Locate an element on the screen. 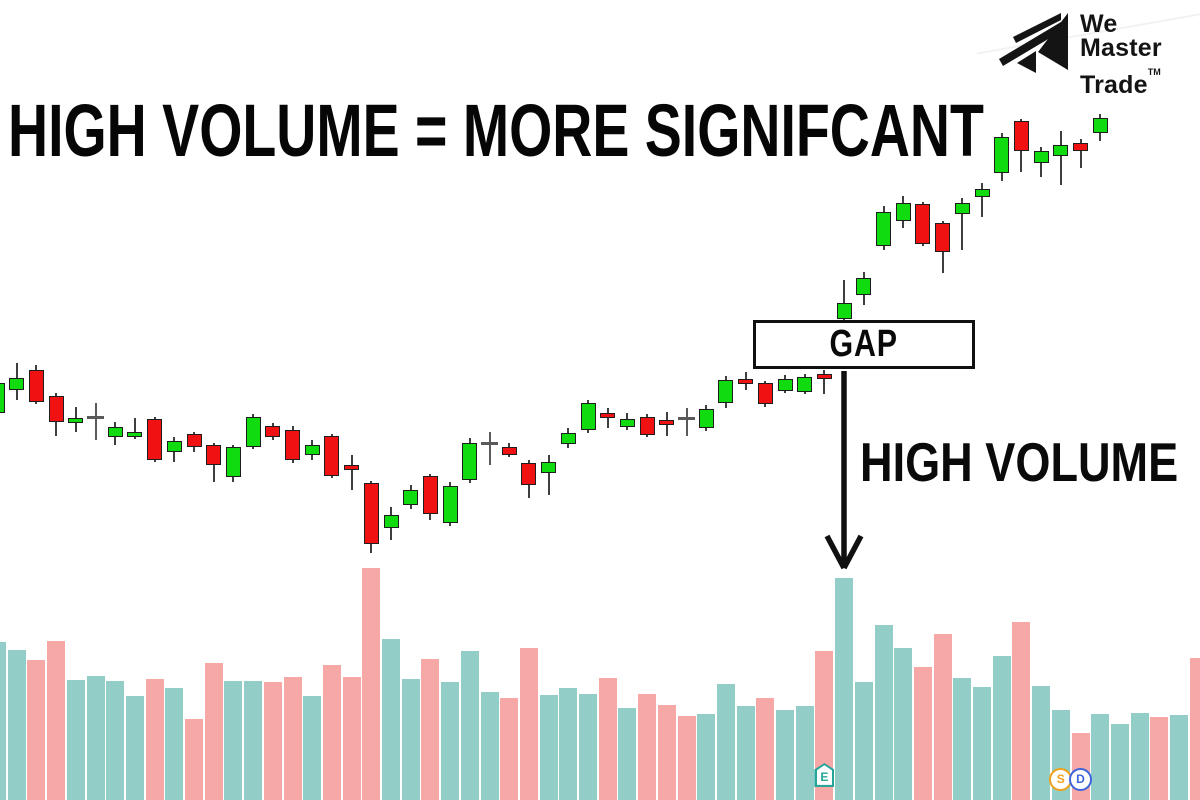  brand-logo: We Master TradeTM is located at coordinates (1089, 54).